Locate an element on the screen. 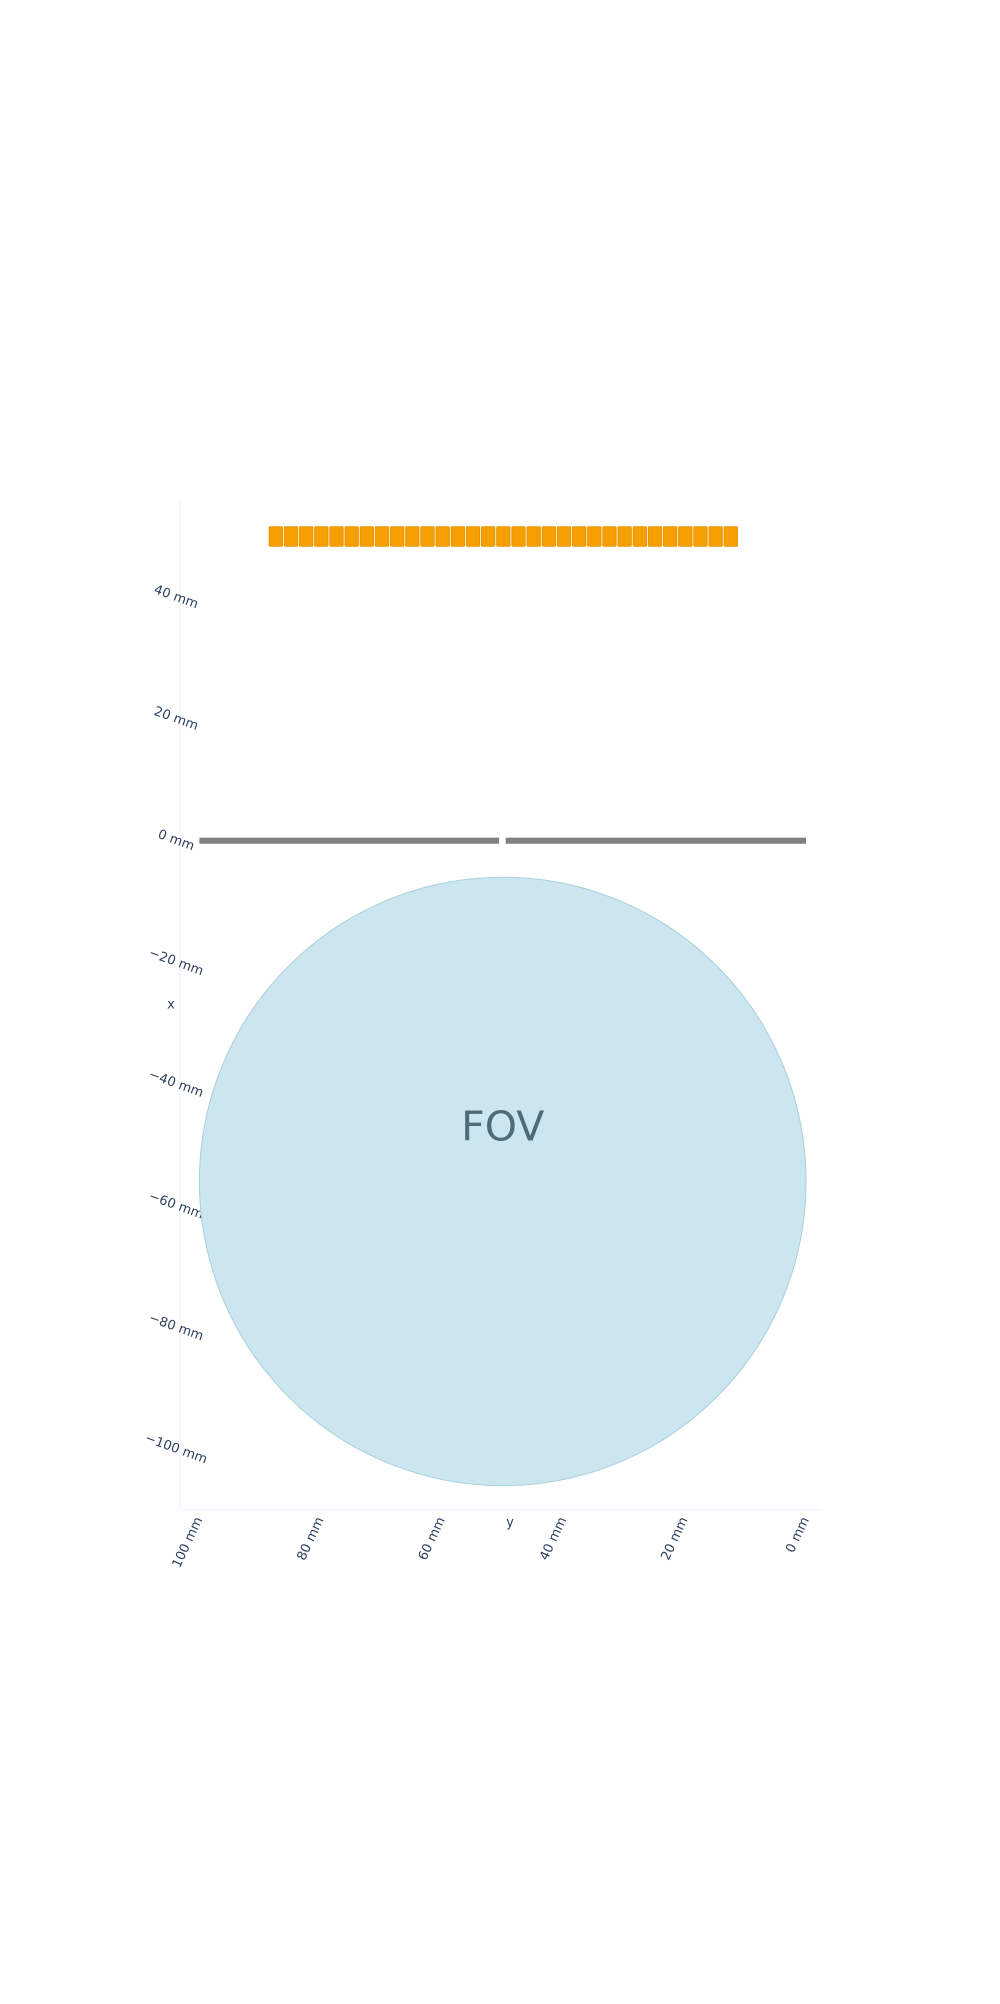 This screenshot has height=2004, width=1000. x-axis-title: y is located at coordinates (510, 1523).